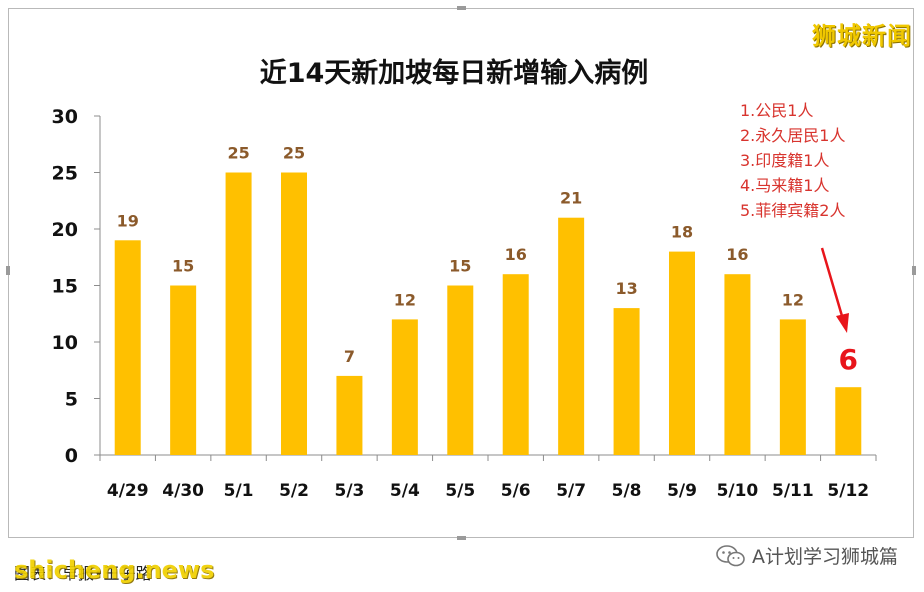 The width and height of the screenshot is (924, 592). I want to click on y-tick-label: 5, so click(71, 400).